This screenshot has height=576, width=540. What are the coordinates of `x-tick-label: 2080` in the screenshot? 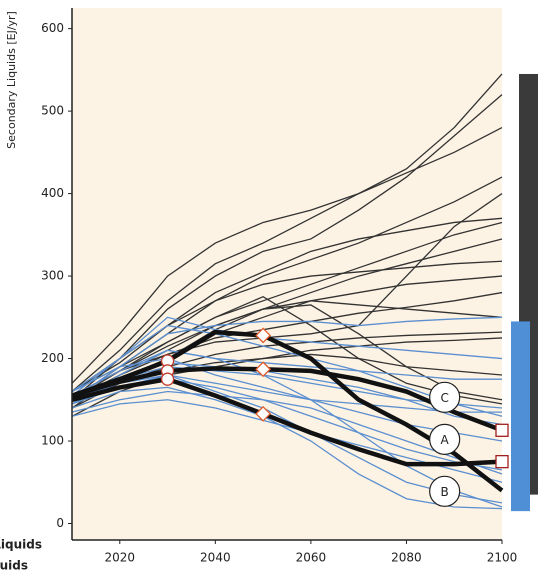 It's located at (406, 558).